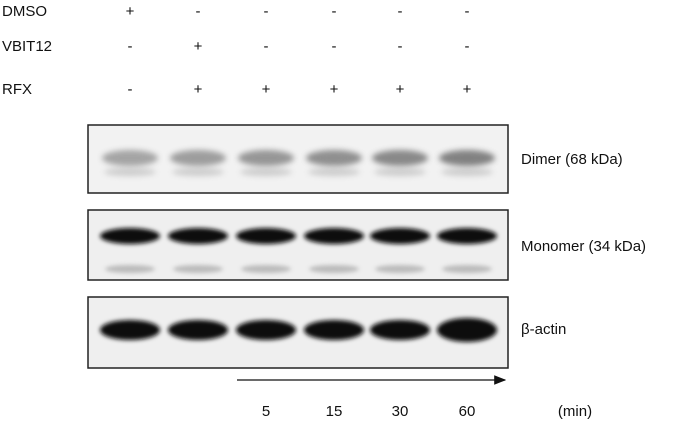 Image resolution: width=685 pixels, height=431 pixels. What do you see at coordinates (467, 411) in the screenshot?
I see `time-point: 60` at bounding box center [467, 411].